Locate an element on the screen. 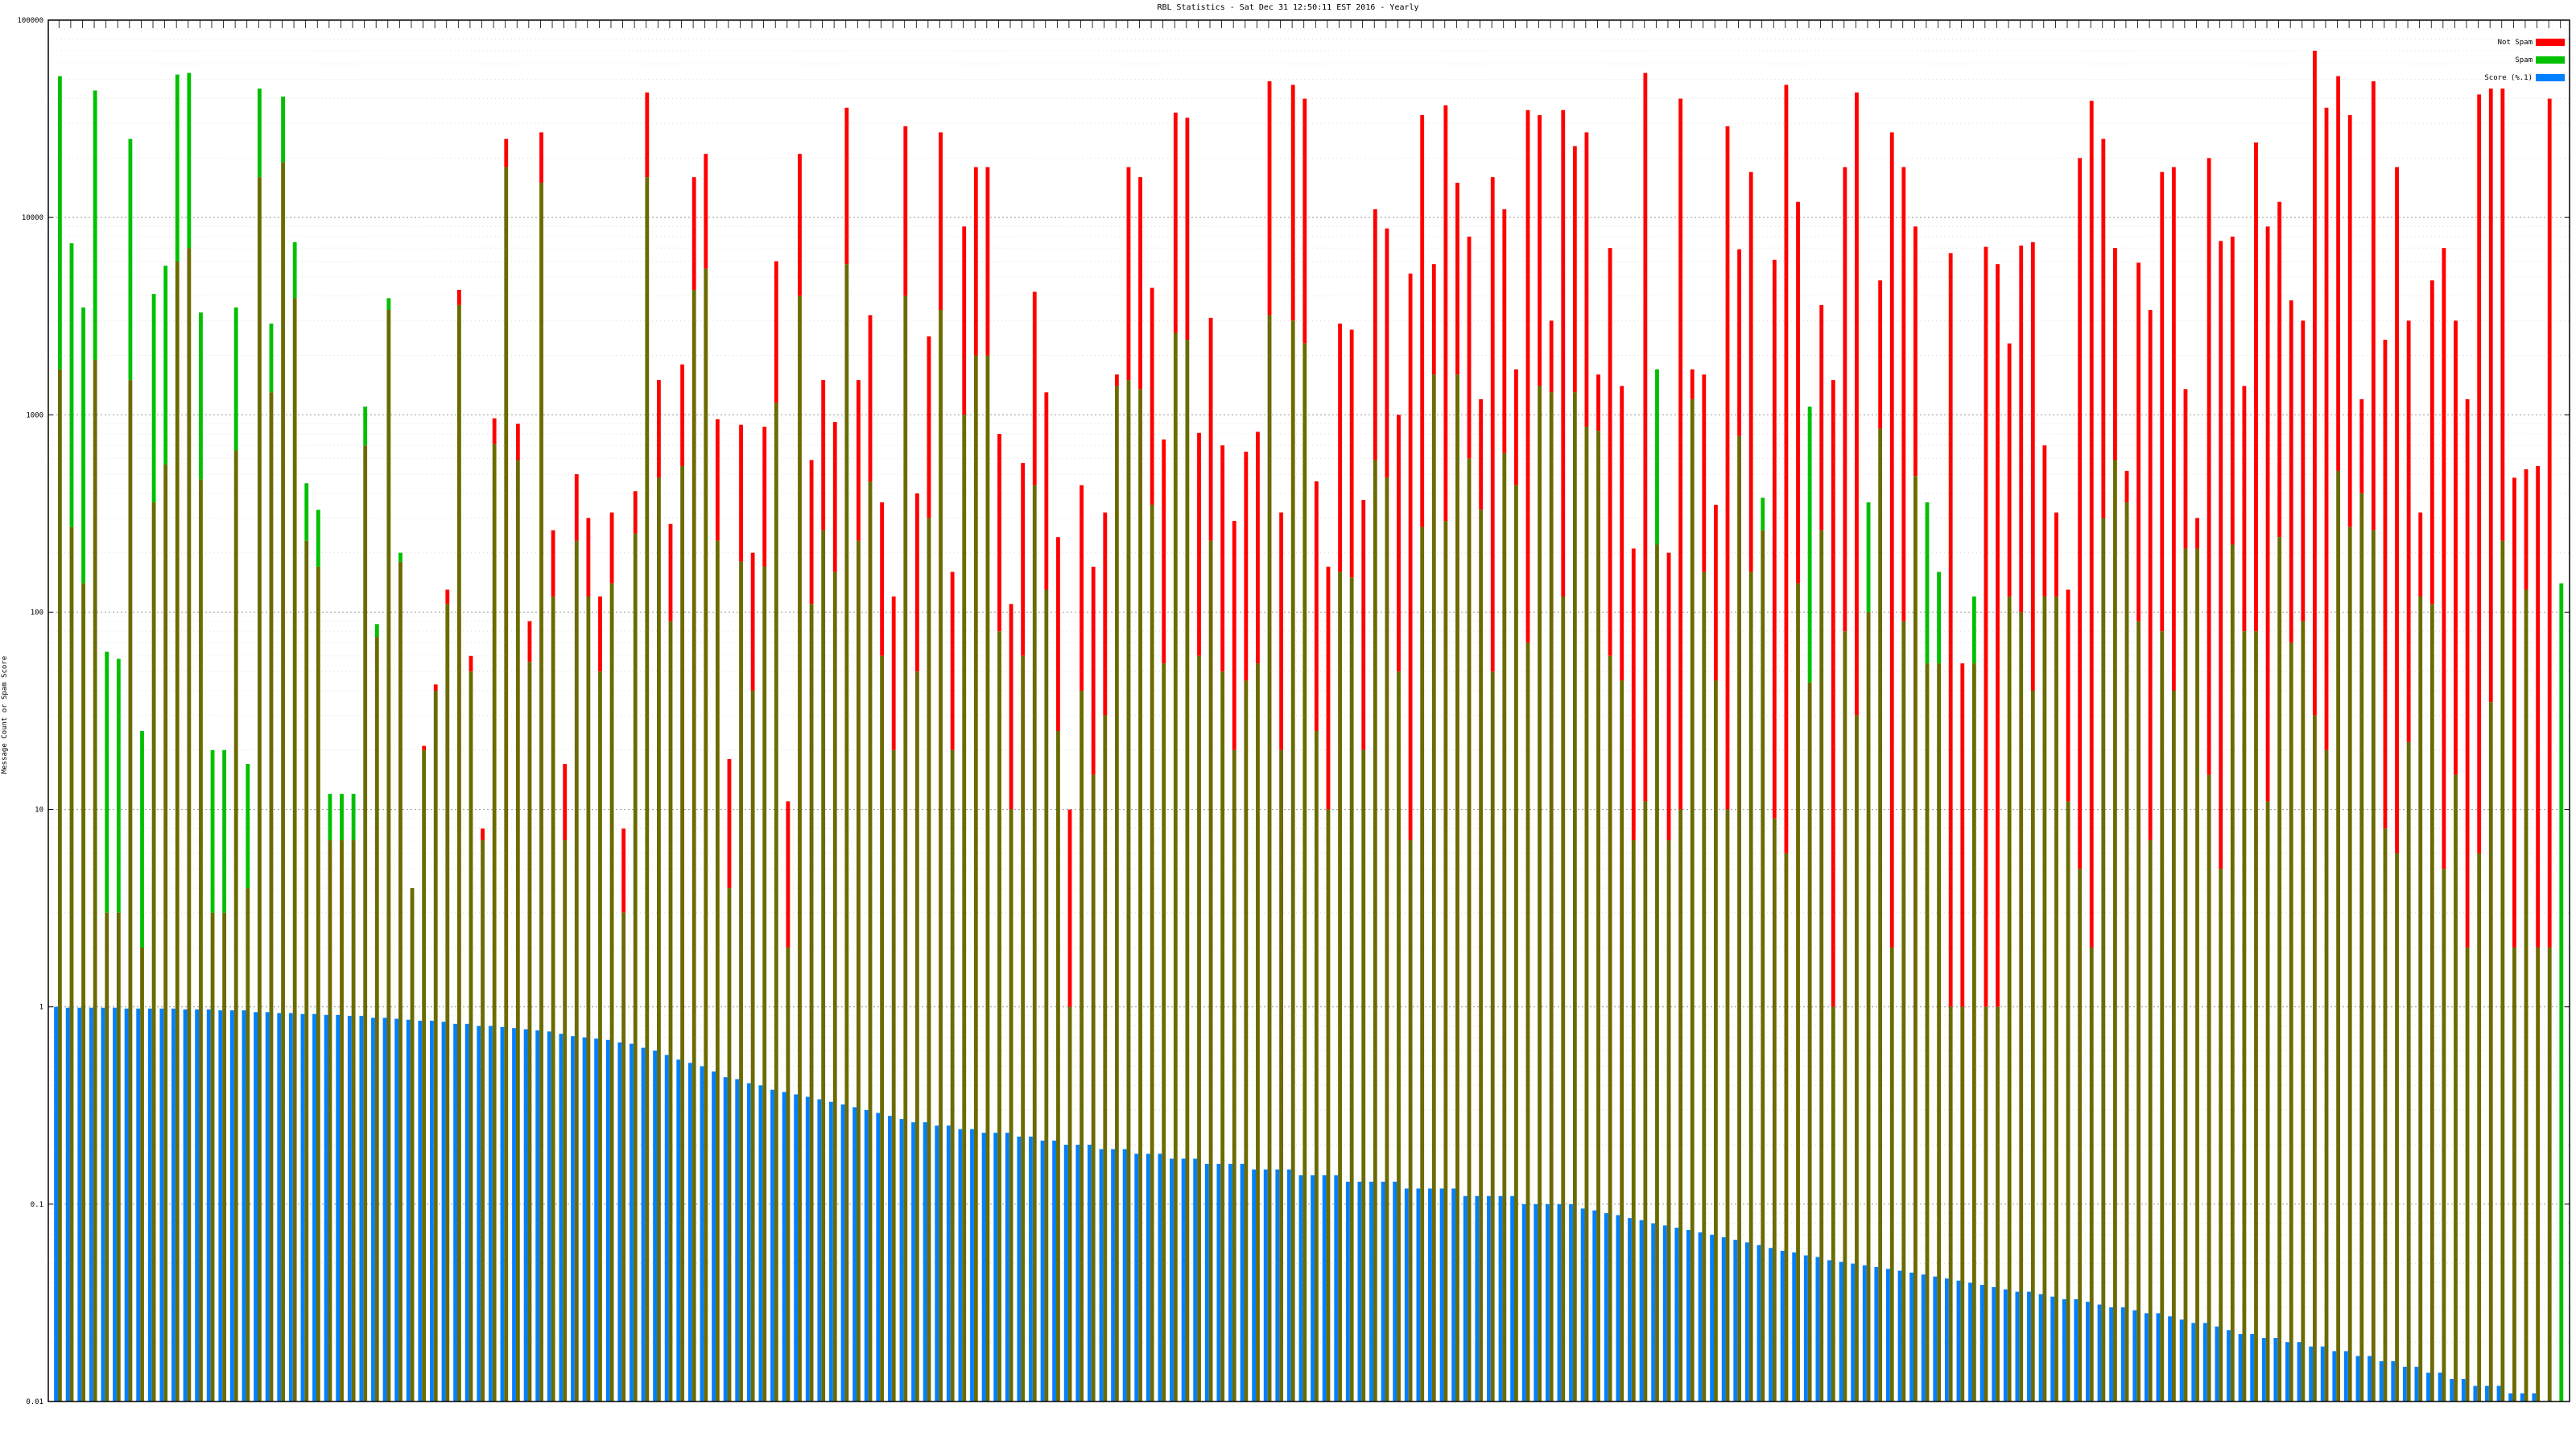 This screenshot has width=2576, height=1449. legend-label-score: Score (%.1) is located at coordinates (2508, 78).